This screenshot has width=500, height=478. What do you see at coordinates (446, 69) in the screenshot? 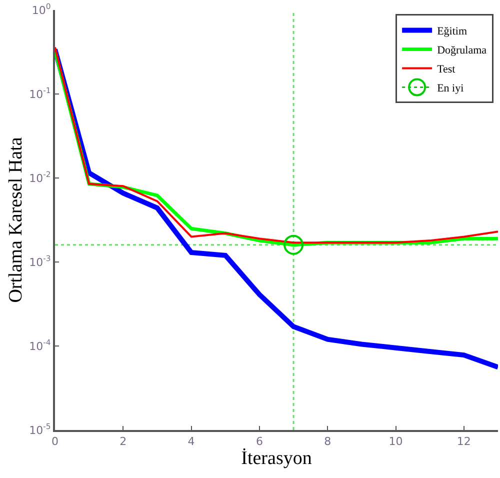
I see `legend-label: Test` at bounding box center [446, 69].